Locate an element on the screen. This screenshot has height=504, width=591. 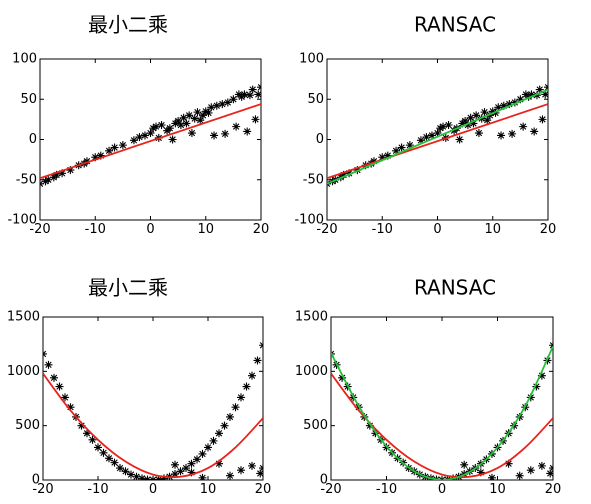
y-tick-label: 1000 is located at coordinates (23, 371).